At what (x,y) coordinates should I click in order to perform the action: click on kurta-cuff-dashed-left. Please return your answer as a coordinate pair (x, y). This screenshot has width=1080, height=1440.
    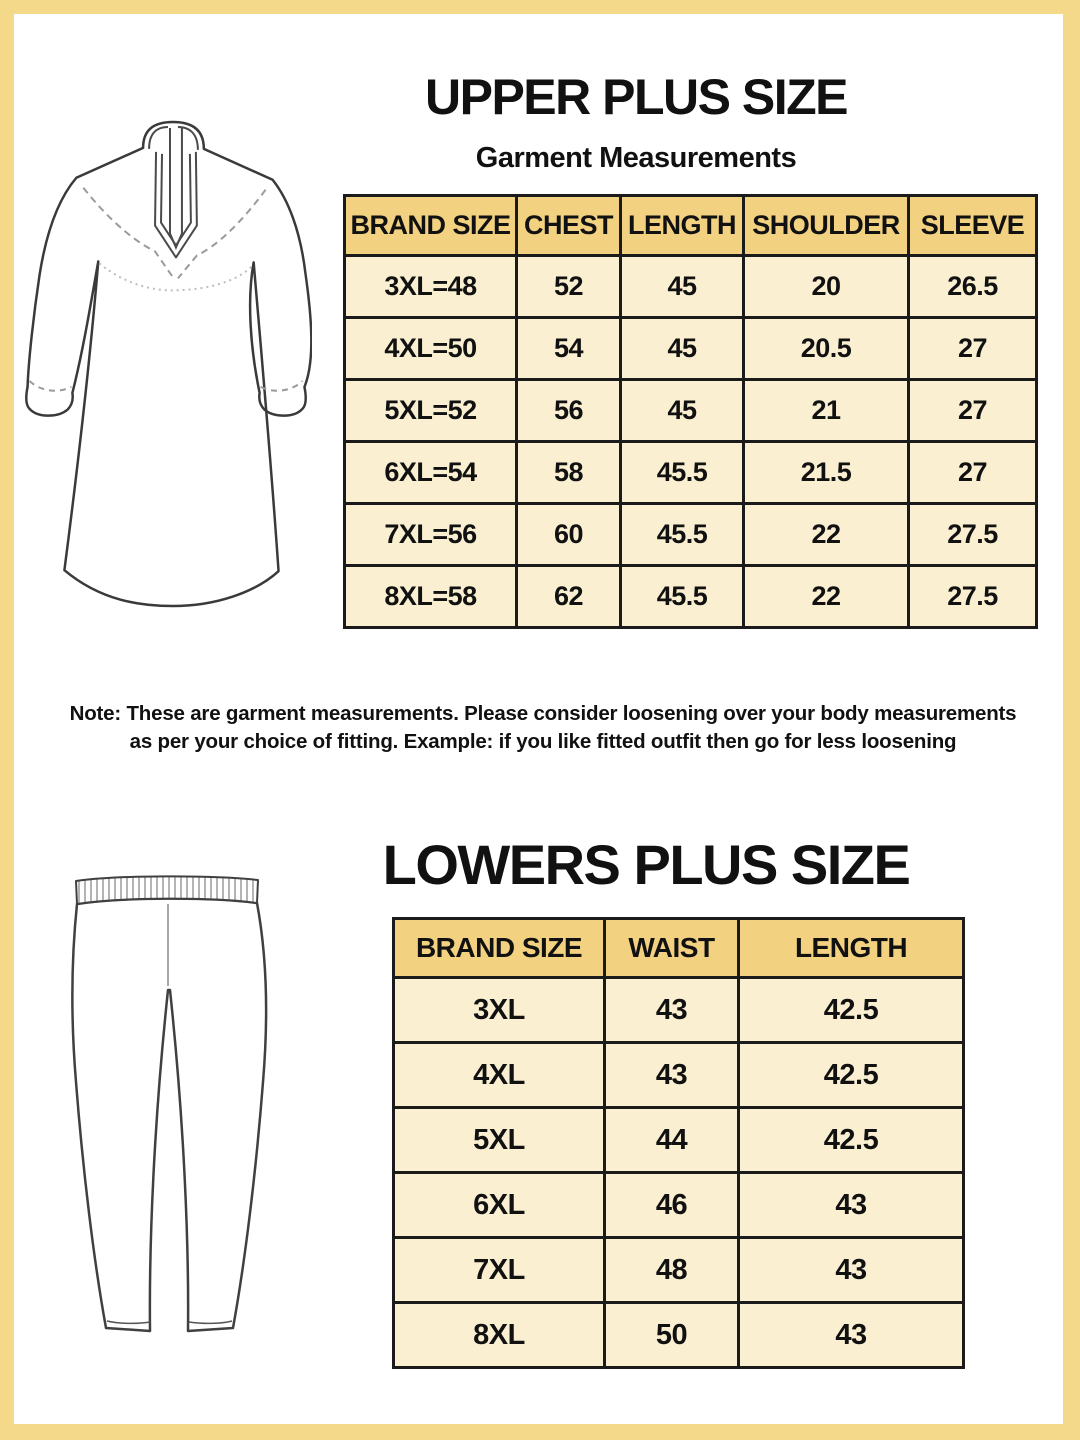
    Looking at the image, I should click on (50, 386).